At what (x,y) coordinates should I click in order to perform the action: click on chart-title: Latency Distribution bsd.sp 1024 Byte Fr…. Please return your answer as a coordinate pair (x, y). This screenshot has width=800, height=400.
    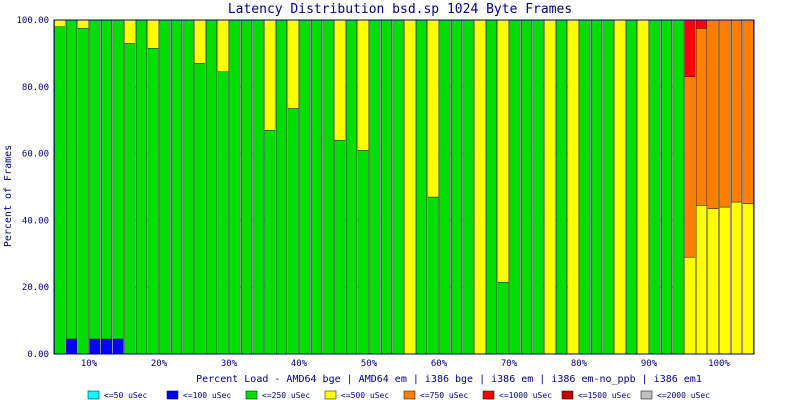
    Looking at the image, I should click on (400, 9).